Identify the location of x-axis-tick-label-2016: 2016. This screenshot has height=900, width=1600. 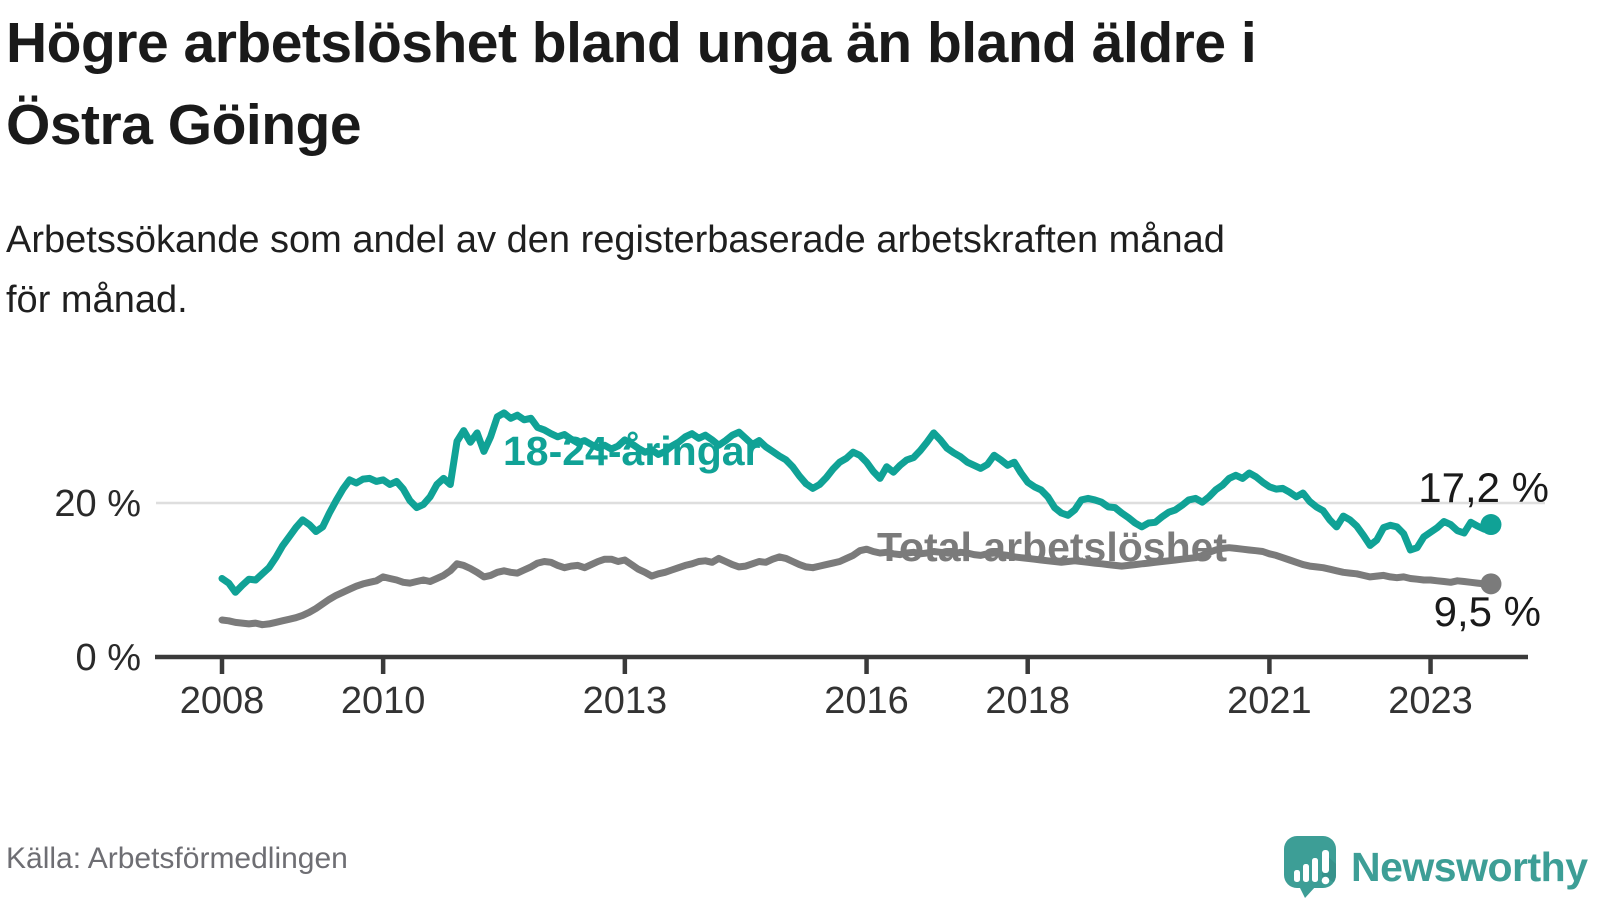
(866, 701).